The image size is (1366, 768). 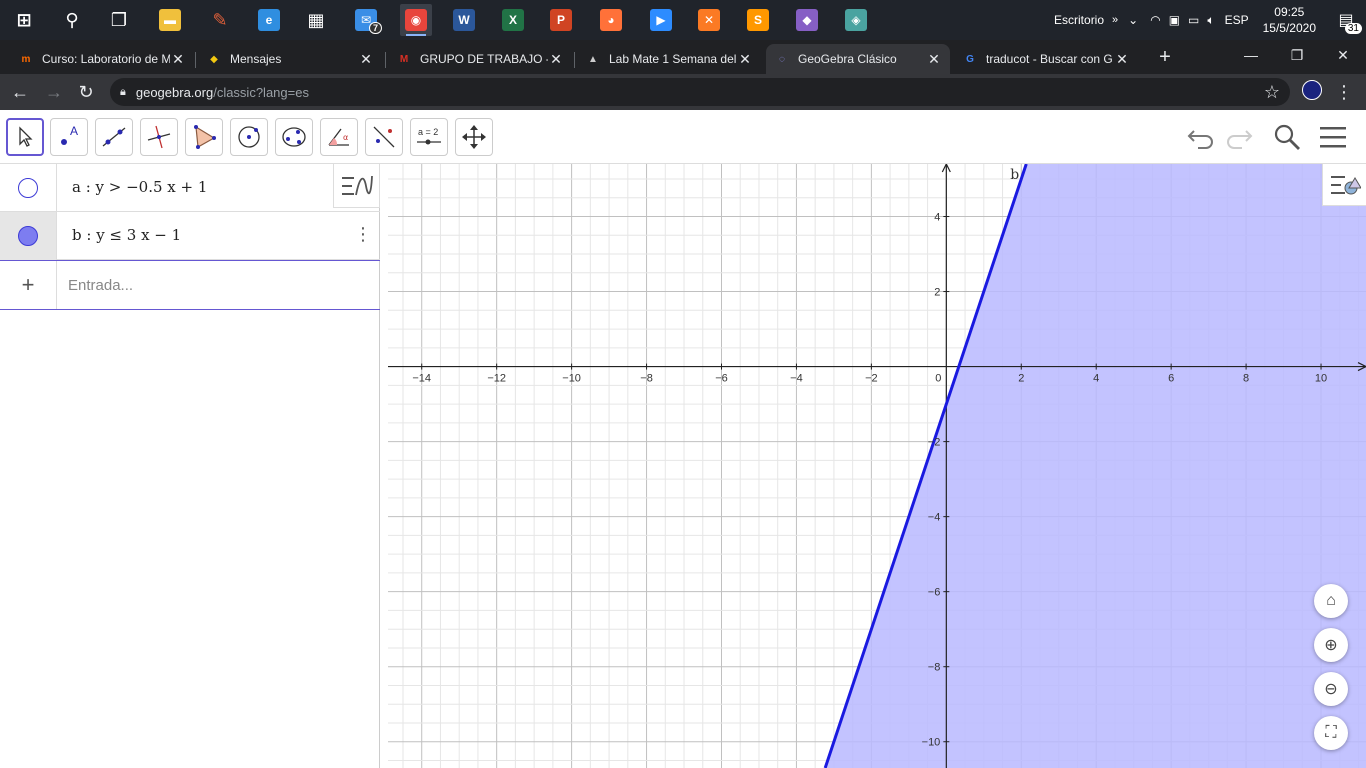 What do you see at coordinates (1331, 733) in the screenshot?
I see `fullscreen-button: ⛶` at bounding box center [1331, 733].